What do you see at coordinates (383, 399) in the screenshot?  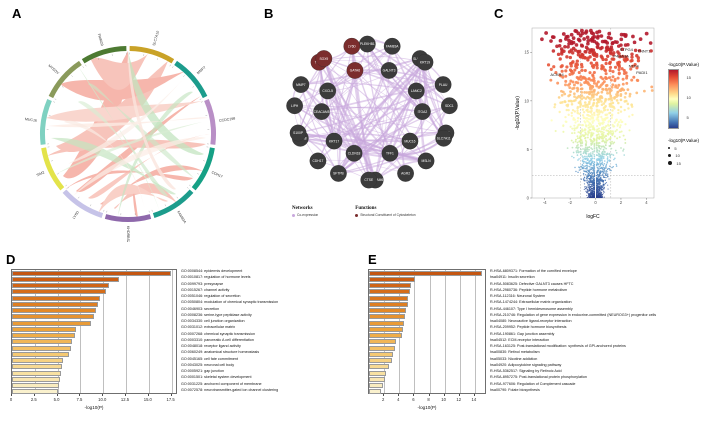 I see `x-tick-label: 2` at bounding box center [383, 399].